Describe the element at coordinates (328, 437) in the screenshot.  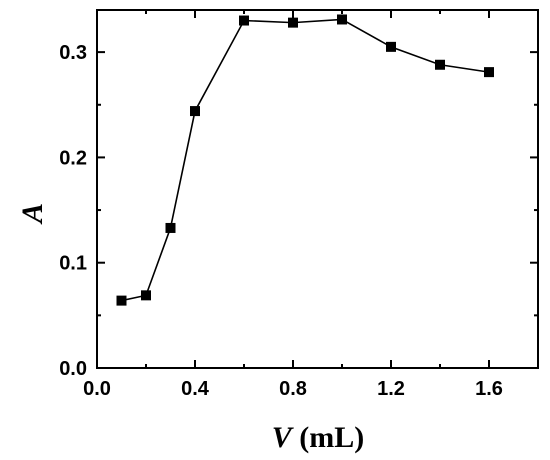
I see `x-axis-label-unit: (mL)` at that location.